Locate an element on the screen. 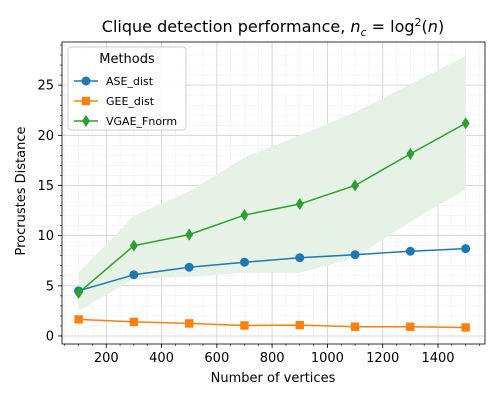  legend-marker-ase_dist is located at coordinates (86, 81).